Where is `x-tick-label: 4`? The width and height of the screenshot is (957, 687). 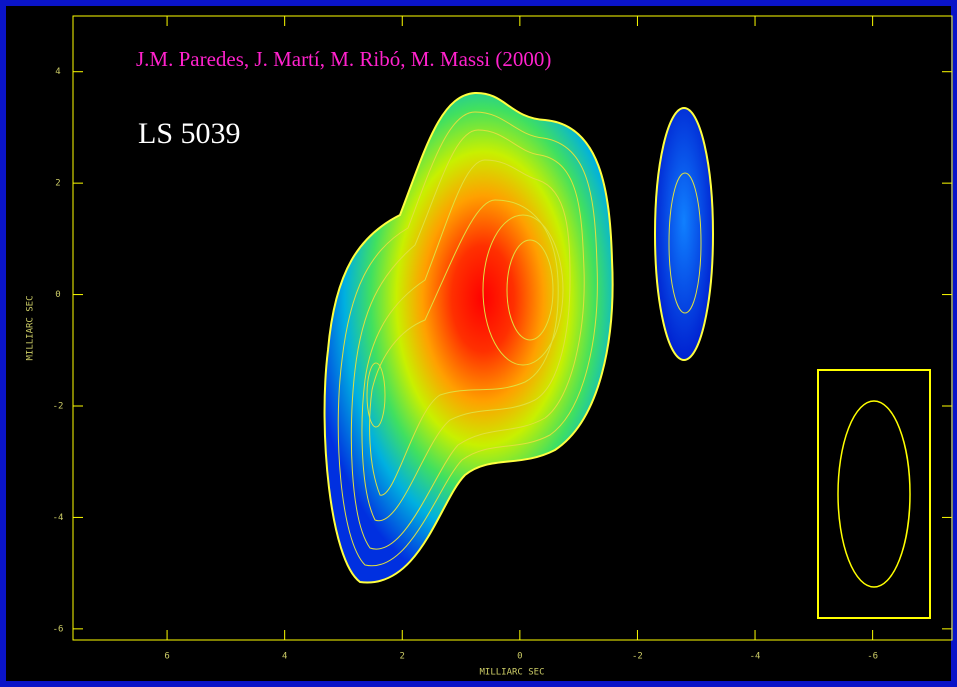
x-tick-label: 4 is located at coordinates (284, 657).